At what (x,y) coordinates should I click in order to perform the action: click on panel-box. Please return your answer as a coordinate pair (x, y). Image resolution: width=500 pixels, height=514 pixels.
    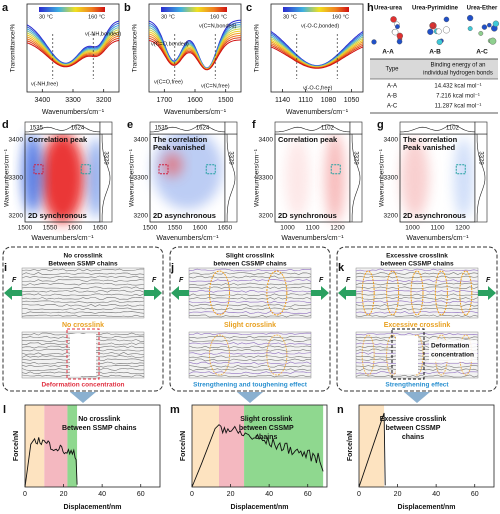
    Looking at the image, I should click on (250, 319).